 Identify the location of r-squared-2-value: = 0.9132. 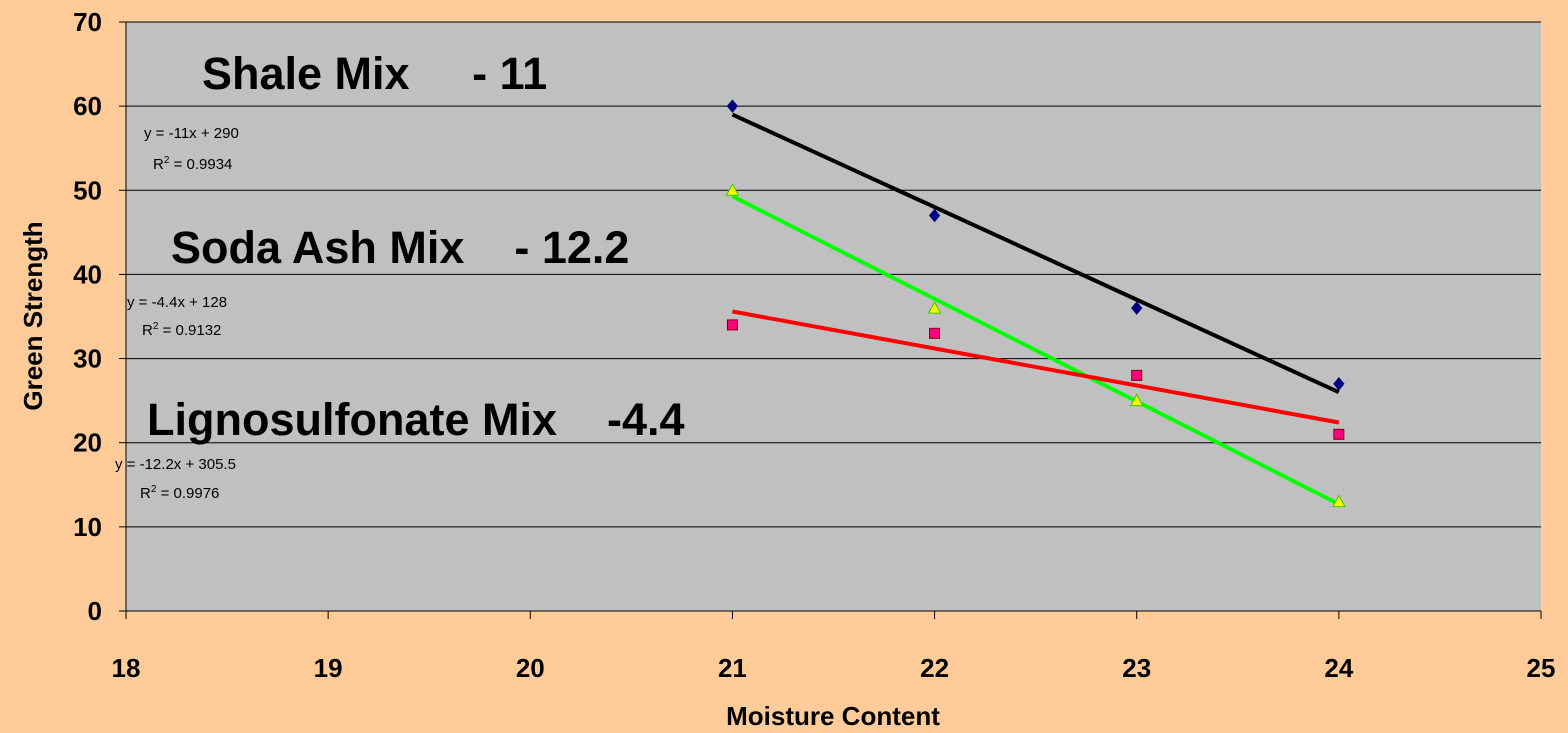
(189, 330).